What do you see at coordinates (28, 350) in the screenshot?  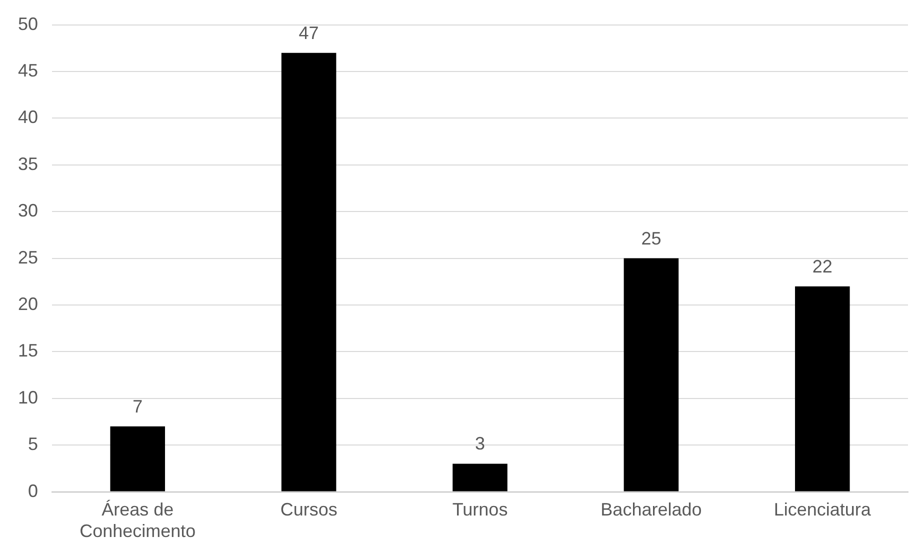 I see `y-tick-label: 15` at bounding box center [28, 350].